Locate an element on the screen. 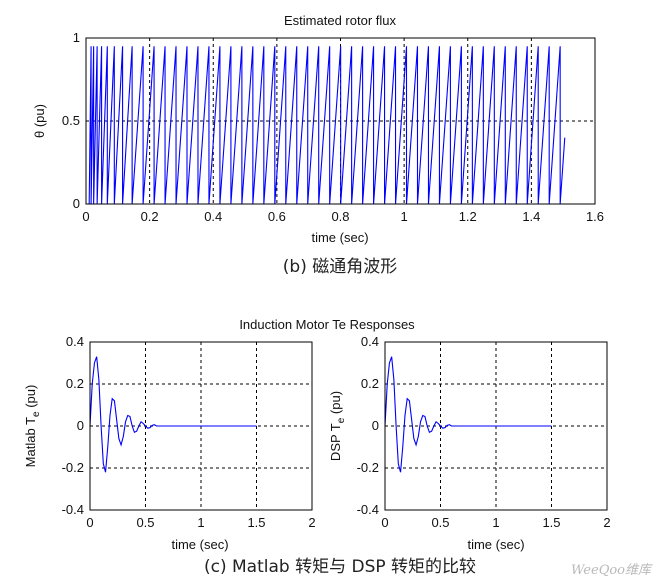  y-axis-label: Matlab Te (pu) is located at coordinates (32, 426).